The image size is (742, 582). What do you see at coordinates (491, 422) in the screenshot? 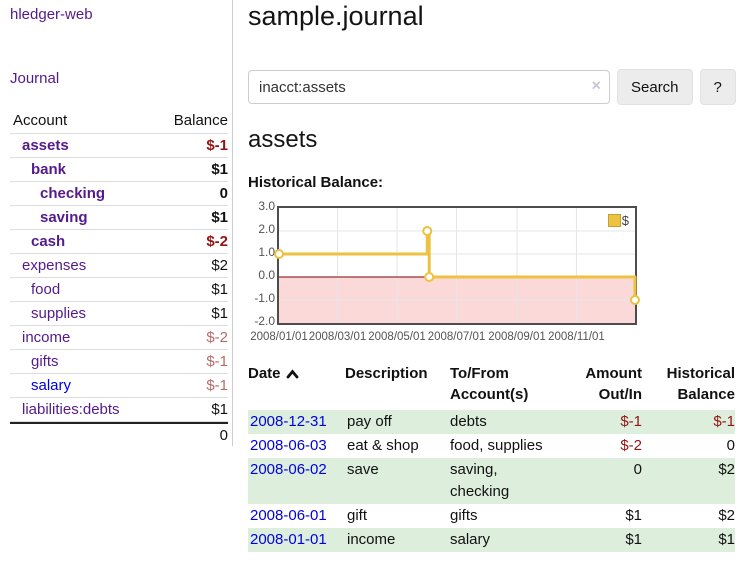
I see `table-row: 2008-12-31 pay off debts $-1 $-1` at bounding box center [491, 422].